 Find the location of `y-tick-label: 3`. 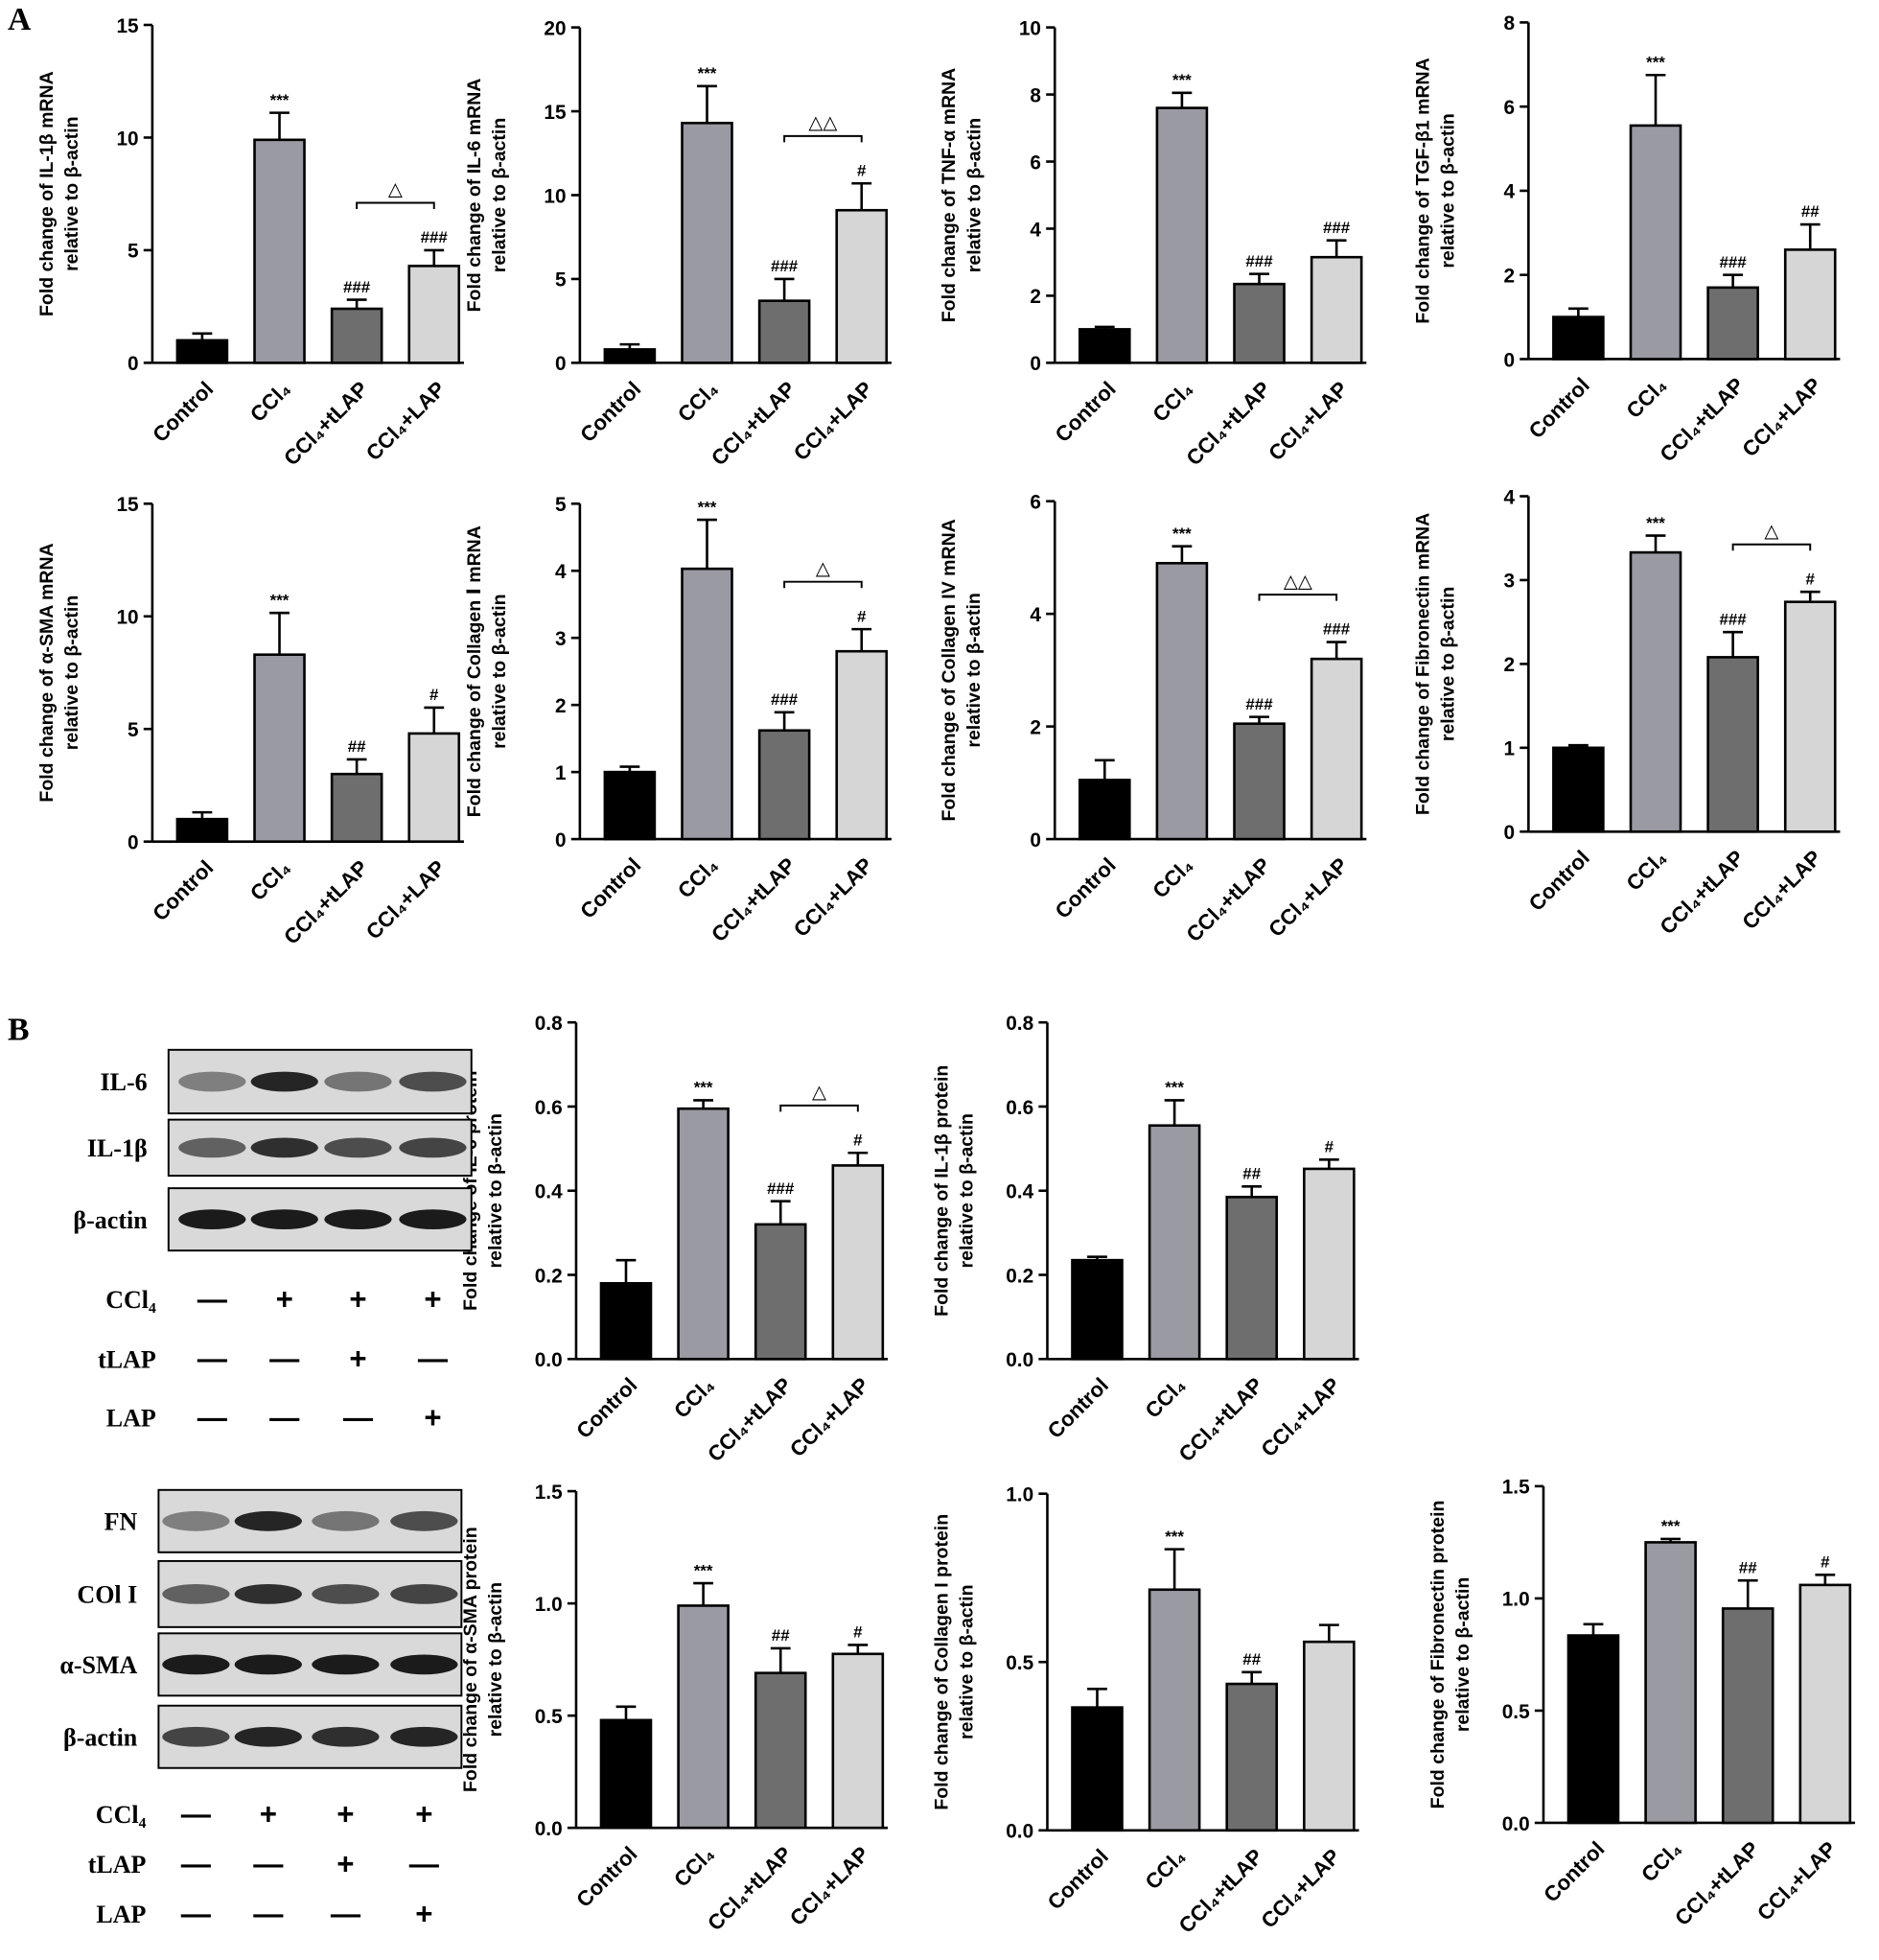

y-tick-label: 3 is located at coordinates (1509, 582).